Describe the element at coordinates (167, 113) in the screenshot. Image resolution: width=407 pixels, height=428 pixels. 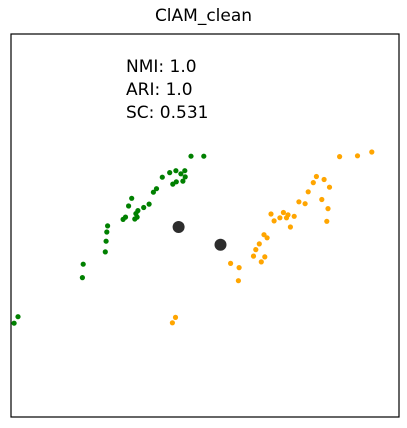
I see `metric-sc: SC: 0.531` at that location.